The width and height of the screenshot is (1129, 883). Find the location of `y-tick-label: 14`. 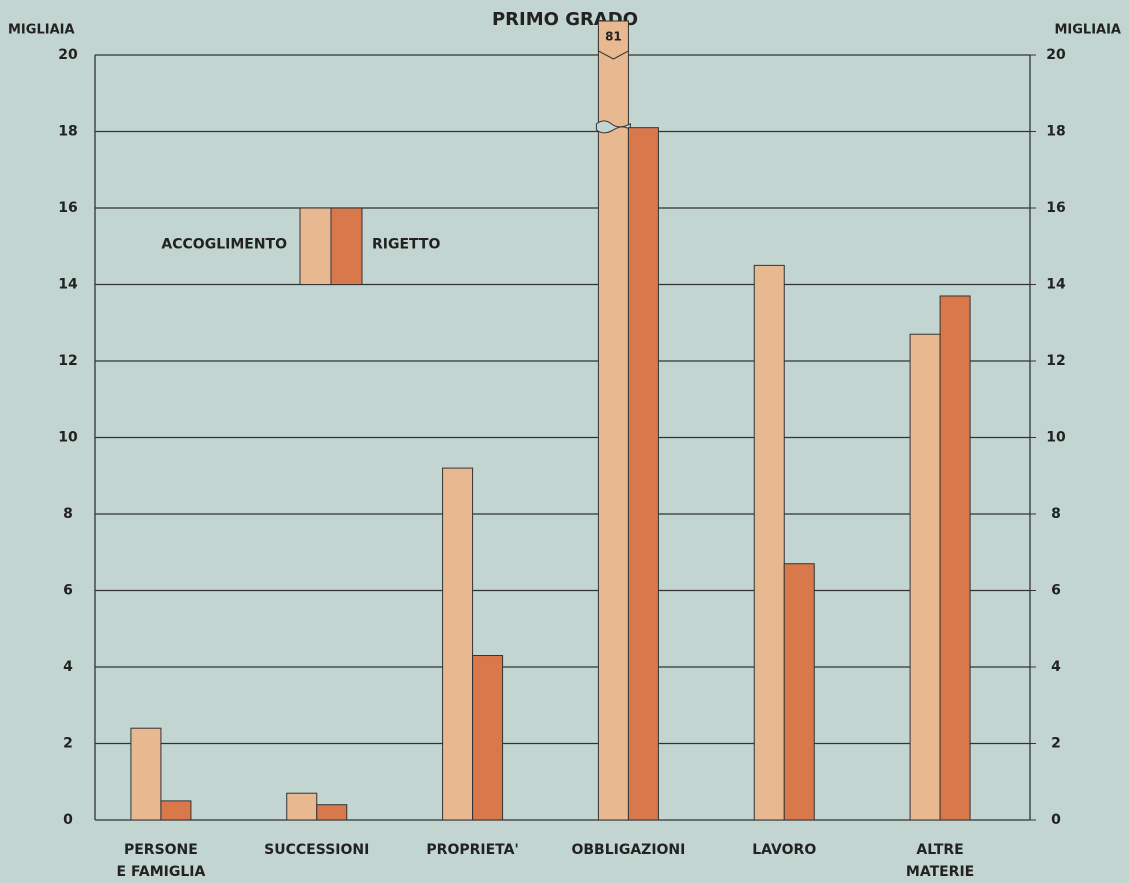

y-tick-label: 14 is located at coordinates (68, 285).